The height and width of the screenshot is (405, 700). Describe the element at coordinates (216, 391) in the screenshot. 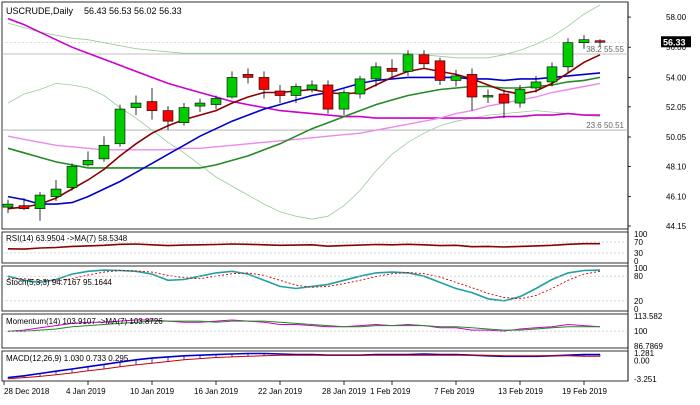

I see `time-tick-label: 16 Jan 2019` at that location.